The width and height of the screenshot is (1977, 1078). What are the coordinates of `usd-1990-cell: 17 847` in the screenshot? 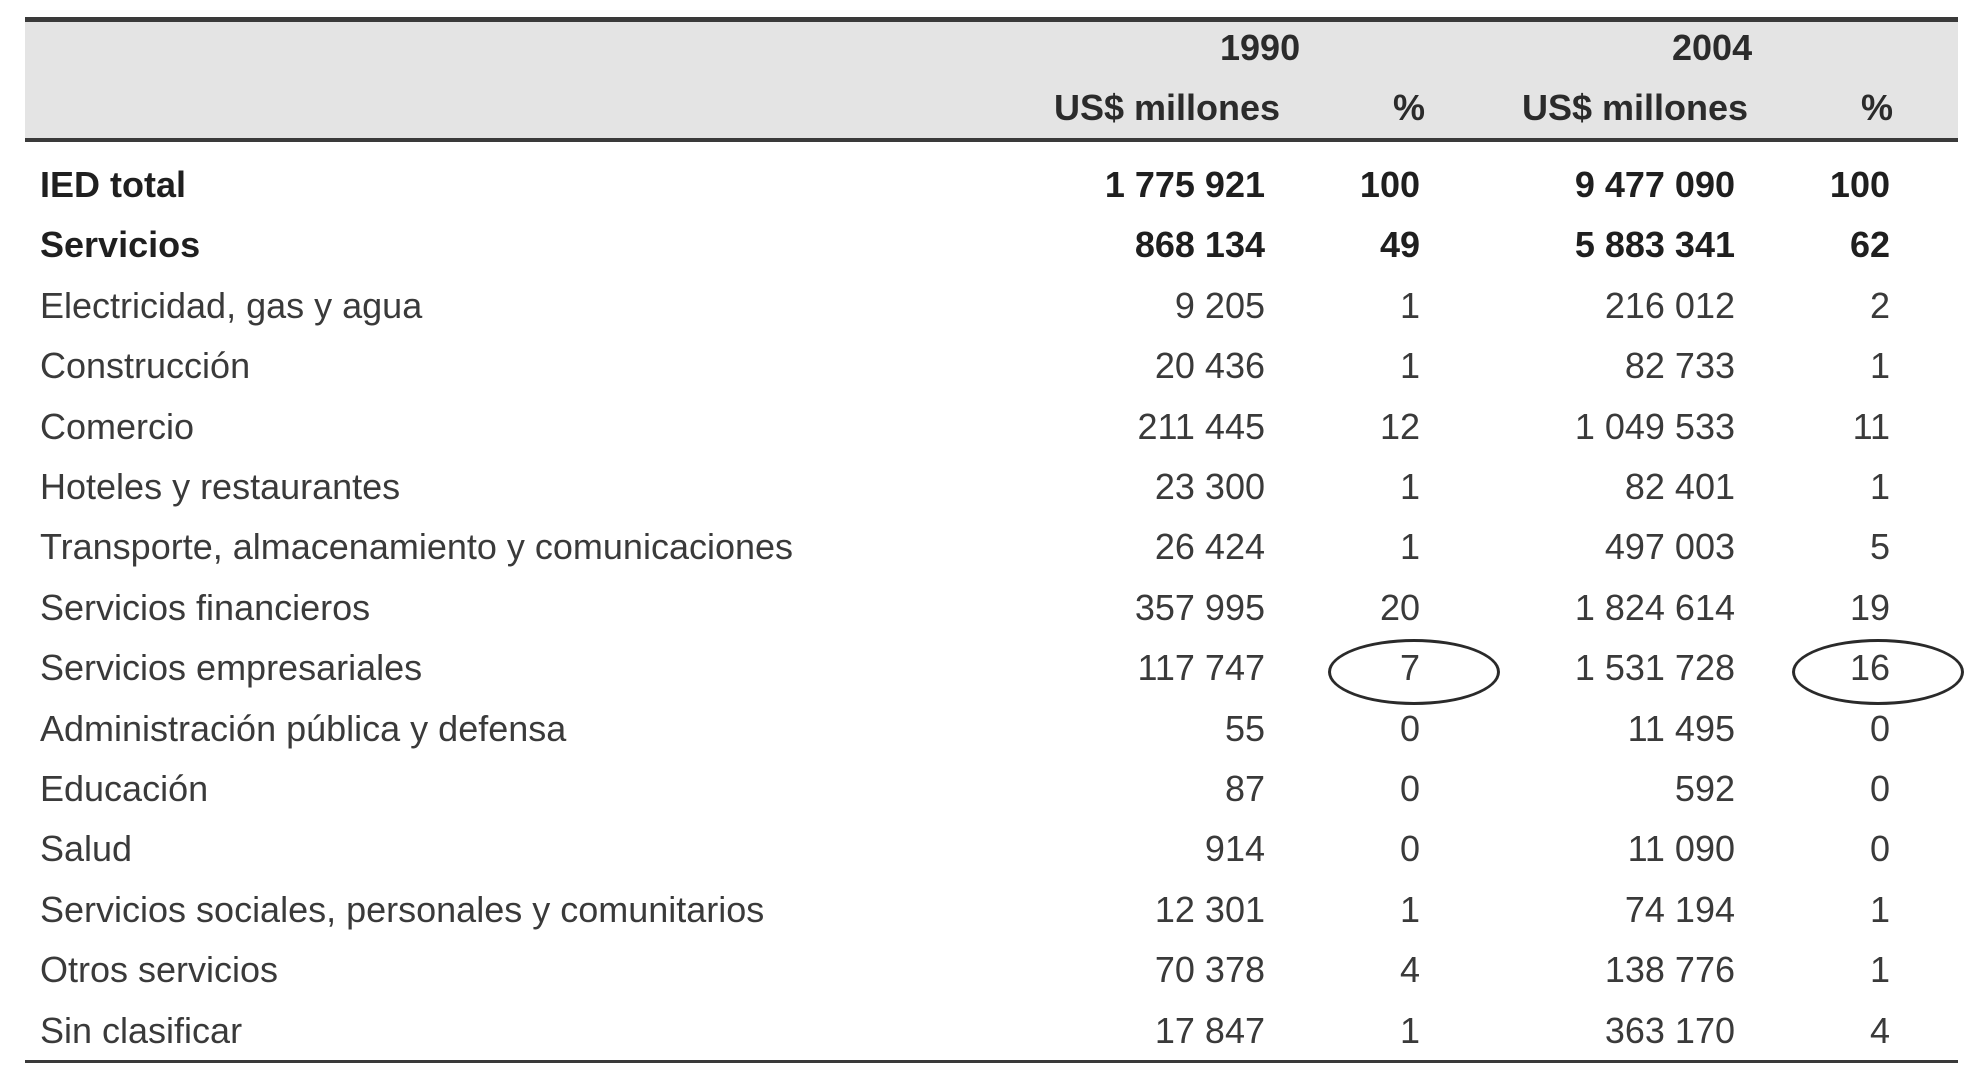 It's located at (1209, 1030).